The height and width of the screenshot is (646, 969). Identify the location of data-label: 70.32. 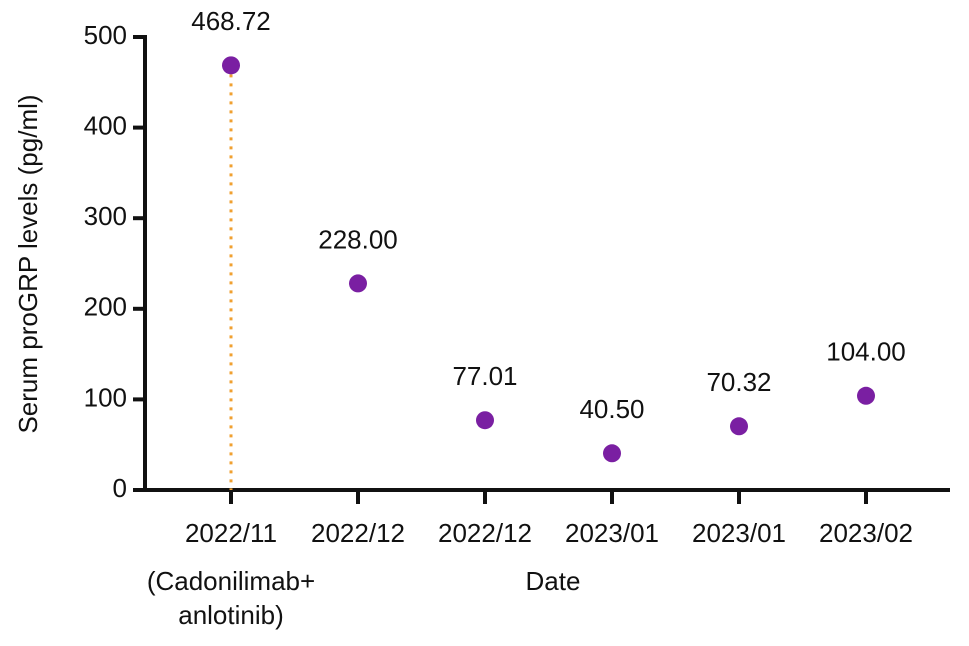
(738, 382).